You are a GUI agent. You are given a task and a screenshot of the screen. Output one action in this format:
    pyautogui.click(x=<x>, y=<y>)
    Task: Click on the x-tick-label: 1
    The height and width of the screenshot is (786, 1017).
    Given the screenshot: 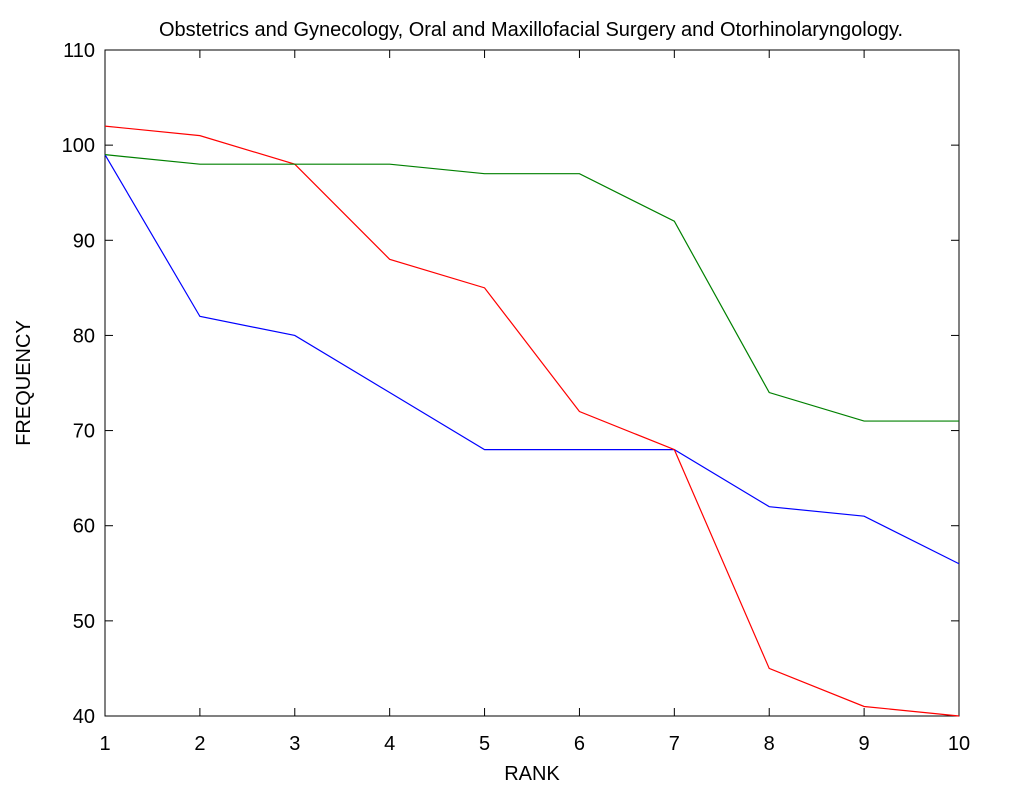 What is the action you would take?
    pyautogui.click(x=104, y=744)
    